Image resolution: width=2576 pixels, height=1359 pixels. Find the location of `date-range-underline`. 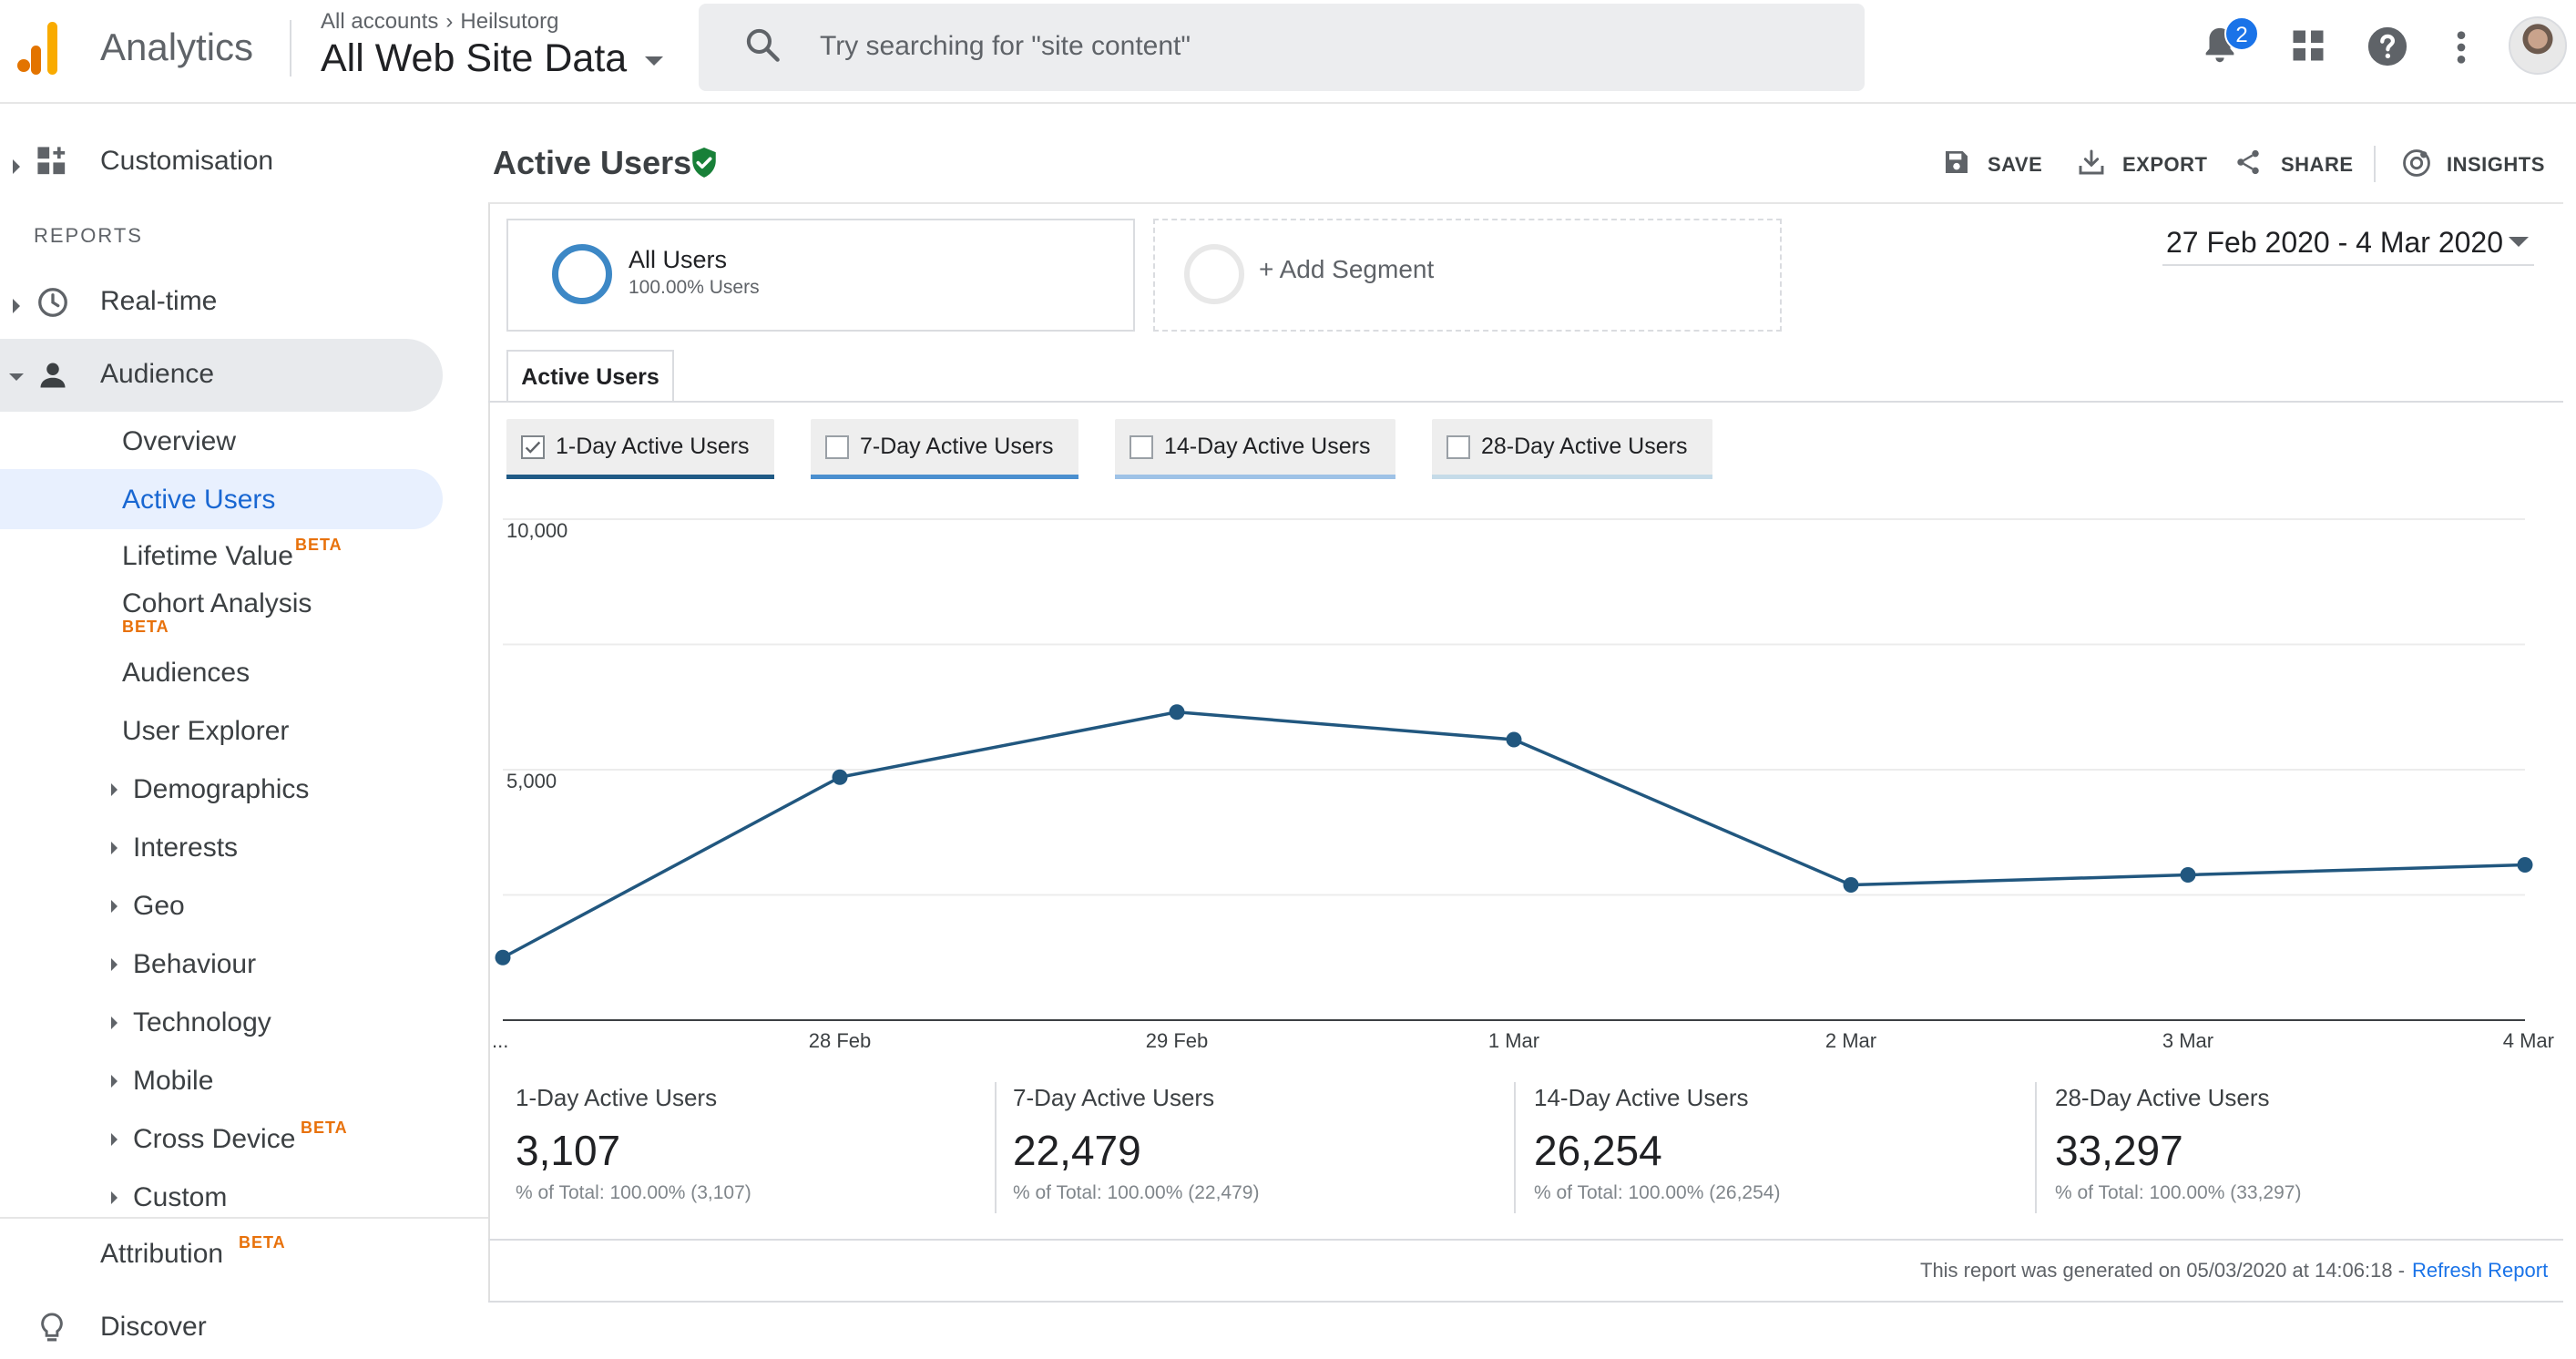

date-range-underline is located at coordinates (2348, 265).